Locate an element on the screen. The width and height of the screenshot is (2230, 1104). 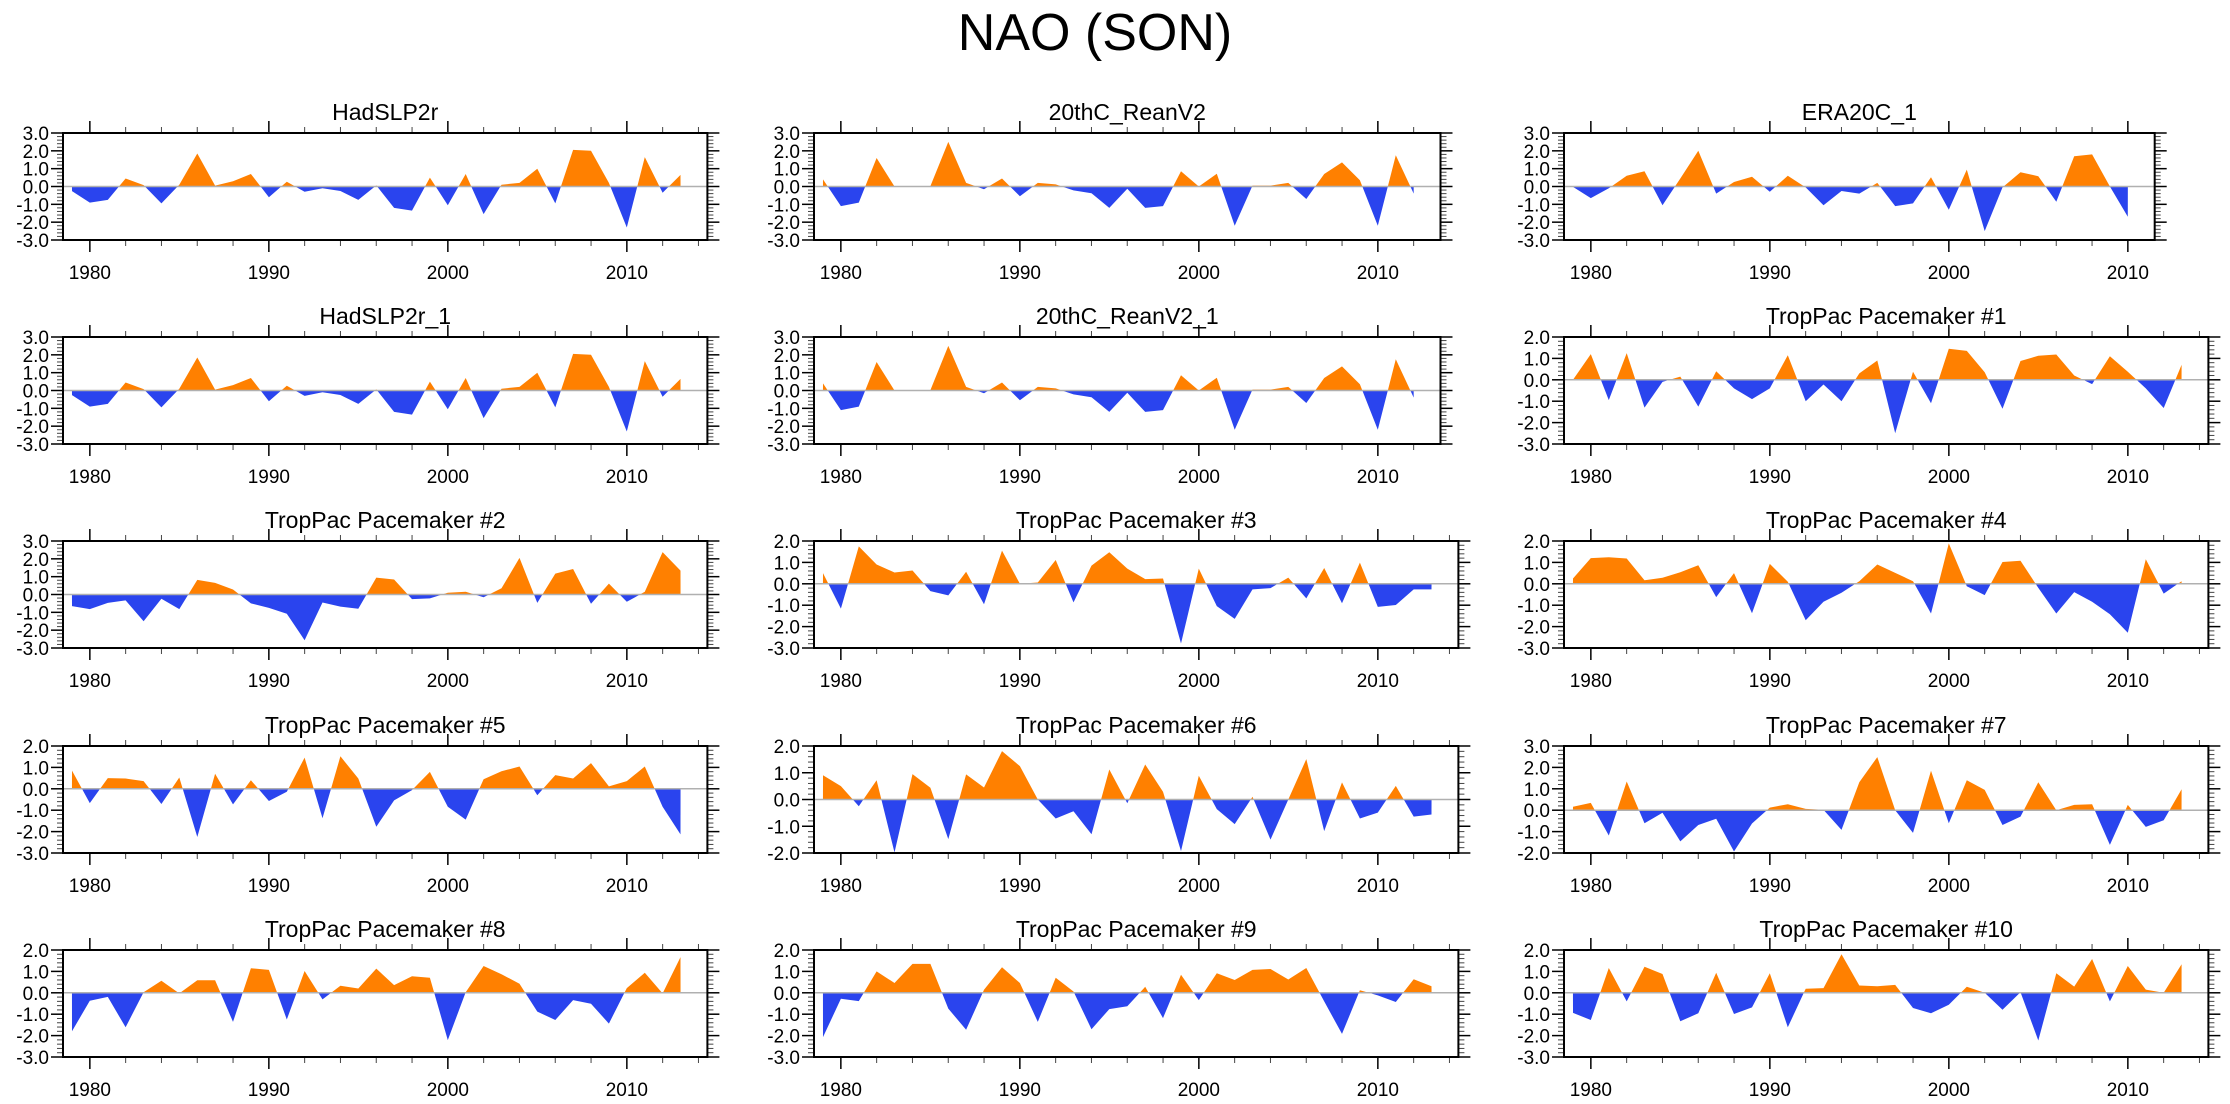
panel-title: TropPac Pacemaker #3 is located at coordinates (1136, 520).